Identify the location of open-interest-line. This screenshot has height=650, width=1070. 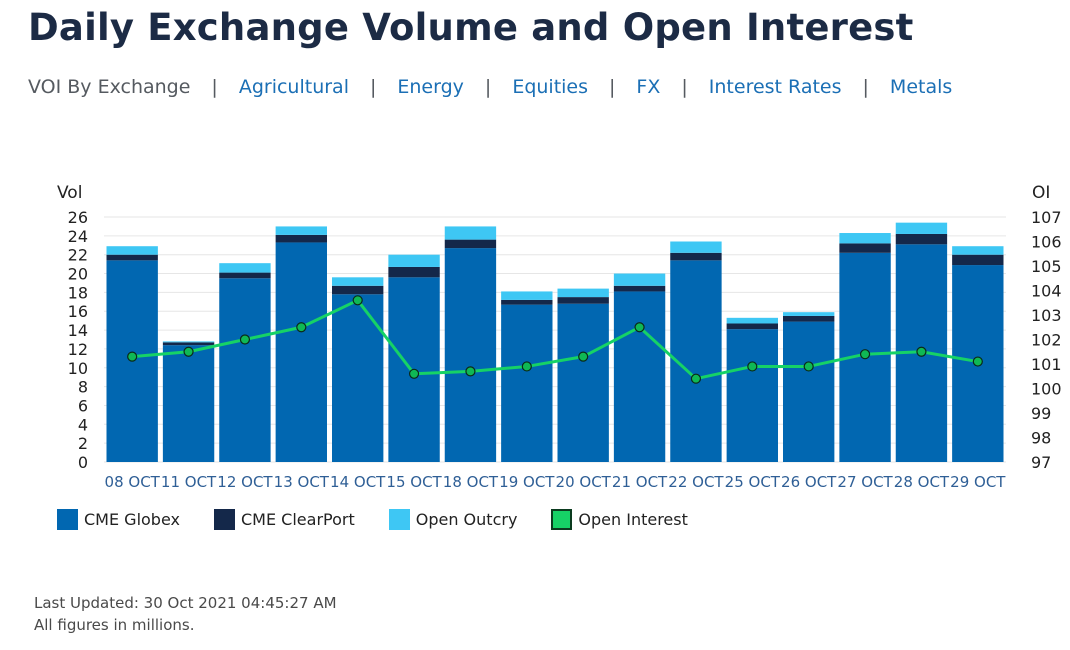
(555, 339).